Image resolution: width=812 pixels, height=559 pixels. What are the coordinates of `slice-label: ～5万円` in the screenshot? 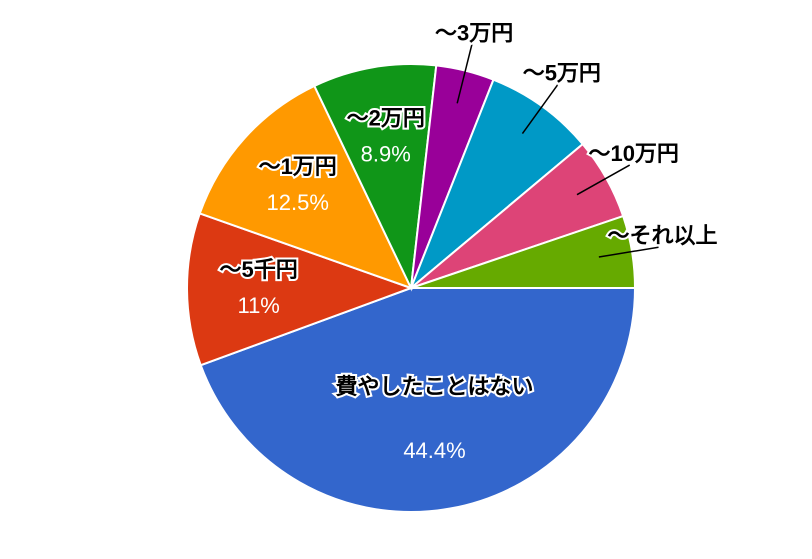 It's located at (562, 72).